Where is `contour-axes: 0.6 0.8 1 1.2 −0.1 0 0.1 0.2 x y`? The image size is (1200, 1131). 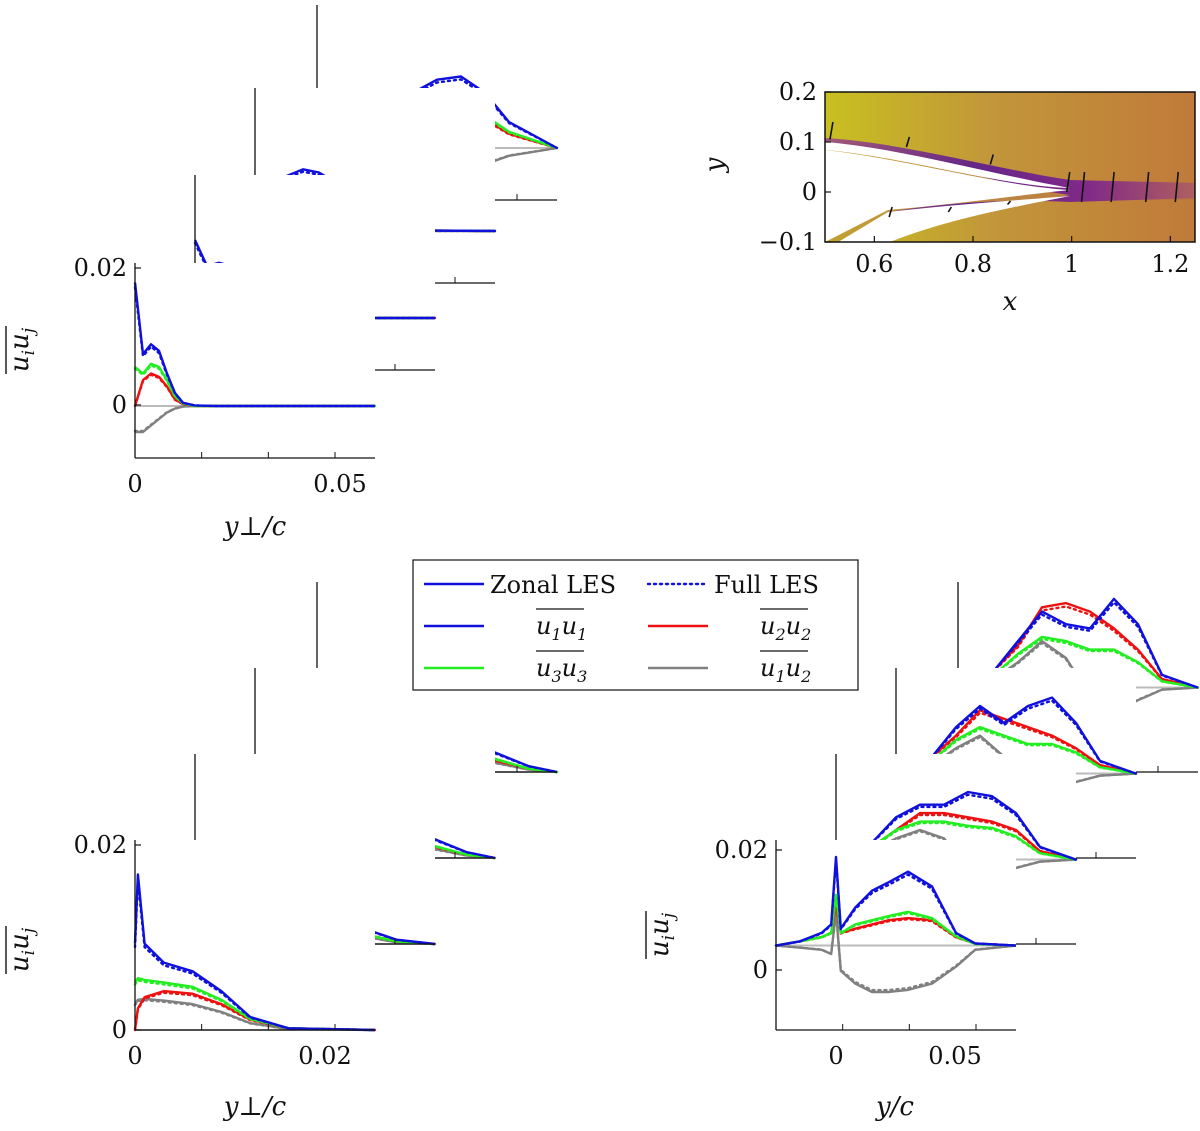
contour-axes: 0.6 0.8 1 1.2 −0.1 0 0.1 0.2 x y is located at coordinates (944, 197).